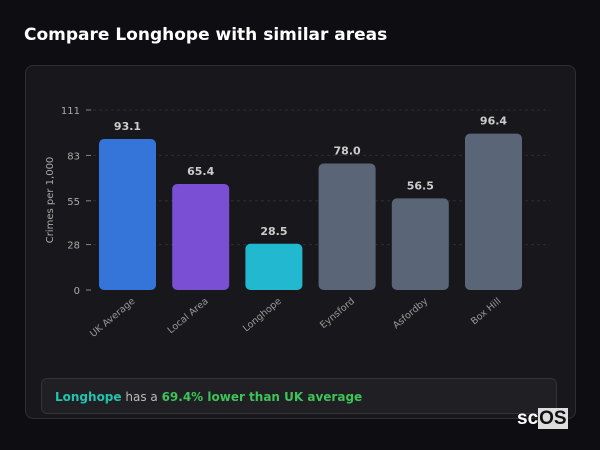 The image size is (600, 450). What do you see at coordinates (337, 313) in the screenshot?
I see `x-tick-label: Eynsford` at bounding box center [337, 313].